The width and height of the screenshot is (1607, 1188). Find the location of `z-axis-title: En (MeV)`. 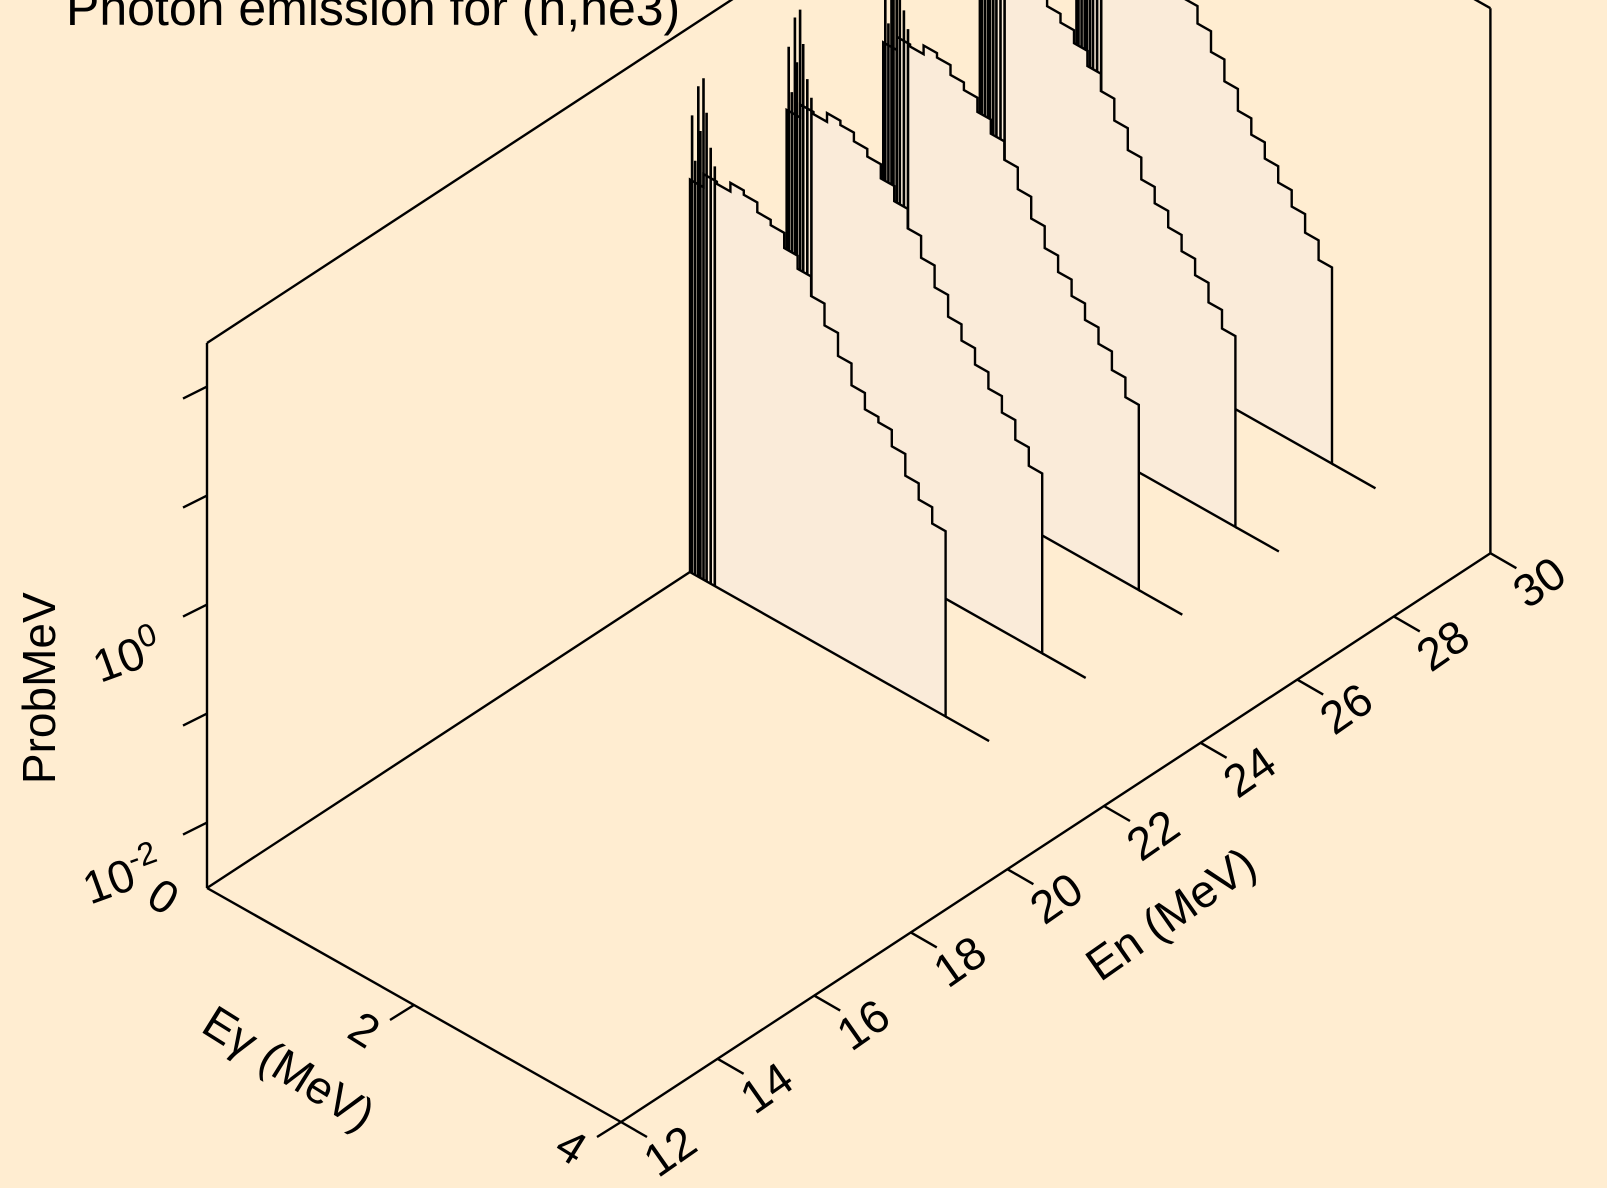

z-axis-title: En (MeV) is located at coordinates (1170, 914).